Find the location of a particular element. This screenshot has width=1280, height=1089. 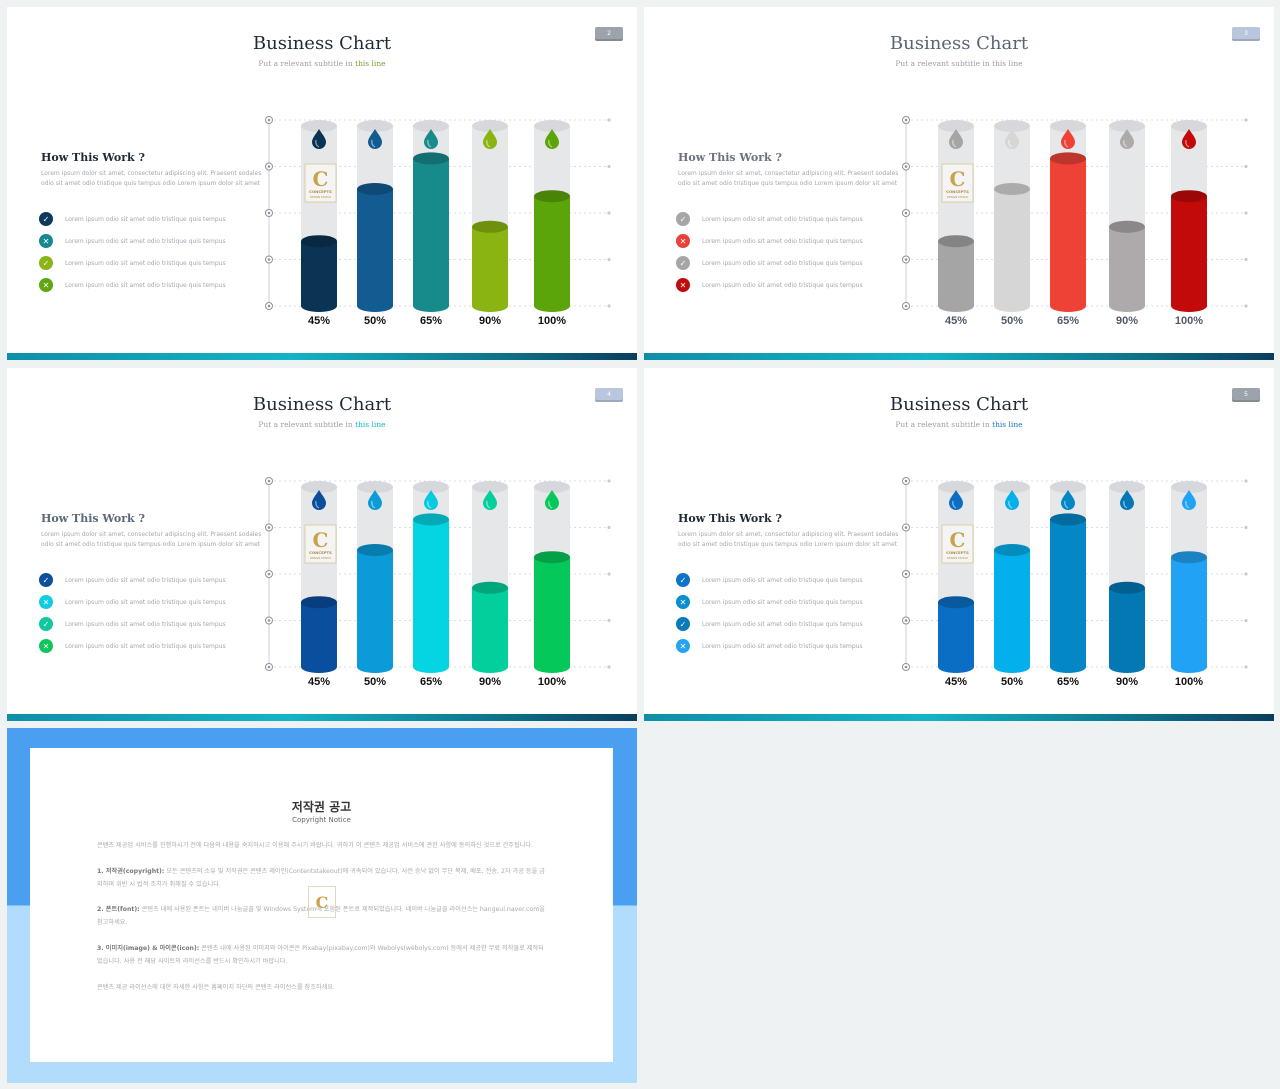

notice-title: 저작권 공고 is located at coordinates (321, 807).